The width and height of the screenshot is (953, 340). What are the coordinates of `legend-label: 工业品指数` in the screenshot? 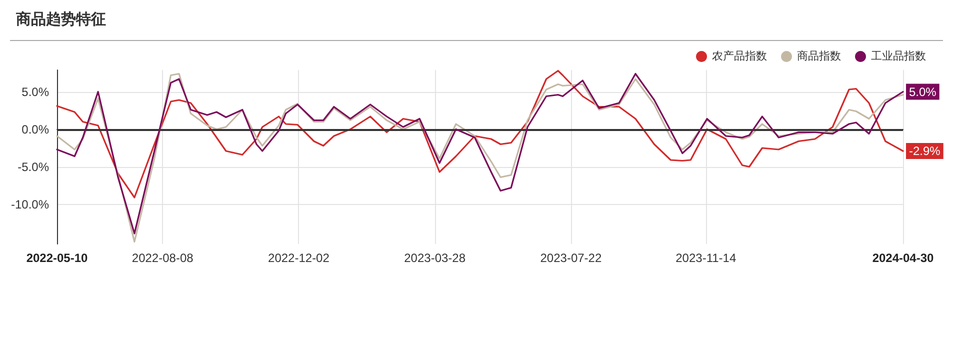 It's located at (898, 56).